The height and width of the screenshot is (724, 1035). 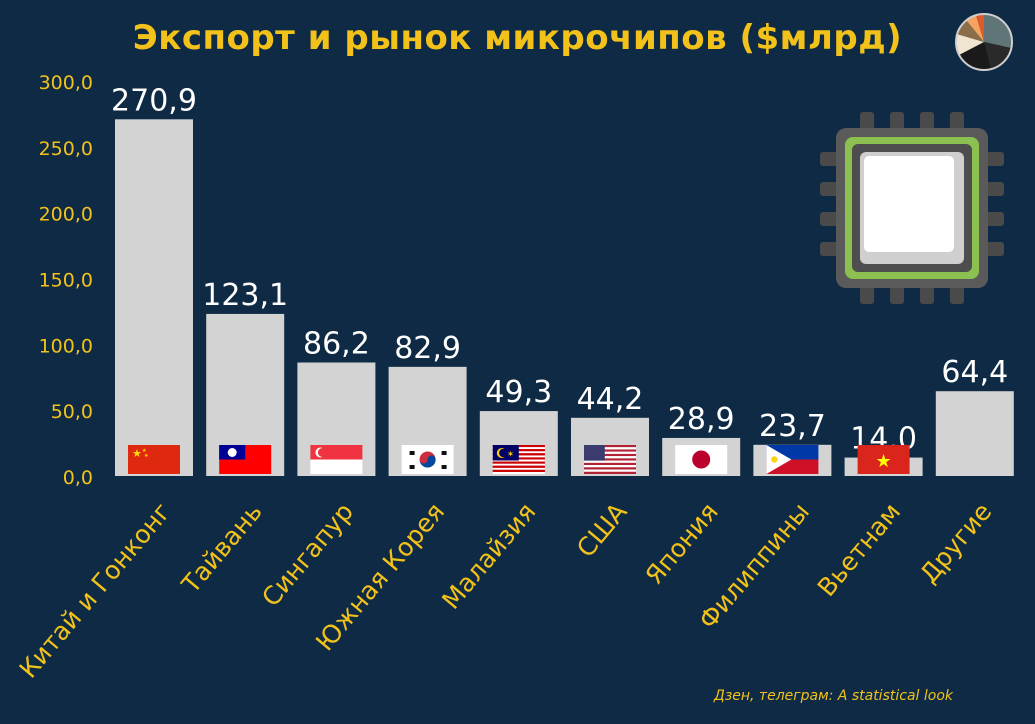 What do you see at coordinates (95, 590) in the screenshot?
I see `x-tick-label: Китай и Гонконг` at bounding box center [95, 590].